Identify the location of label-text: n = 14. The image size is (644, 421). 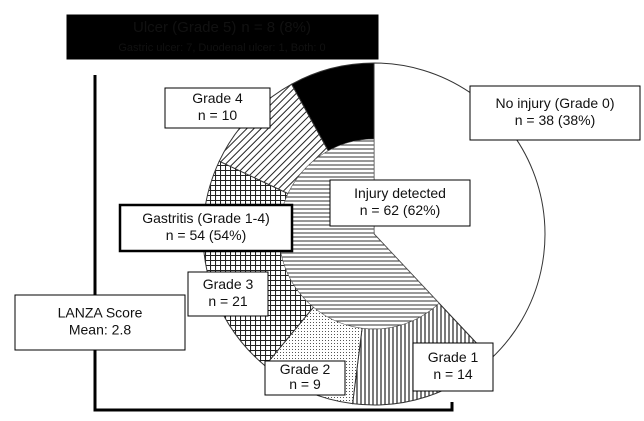
(453, 374).